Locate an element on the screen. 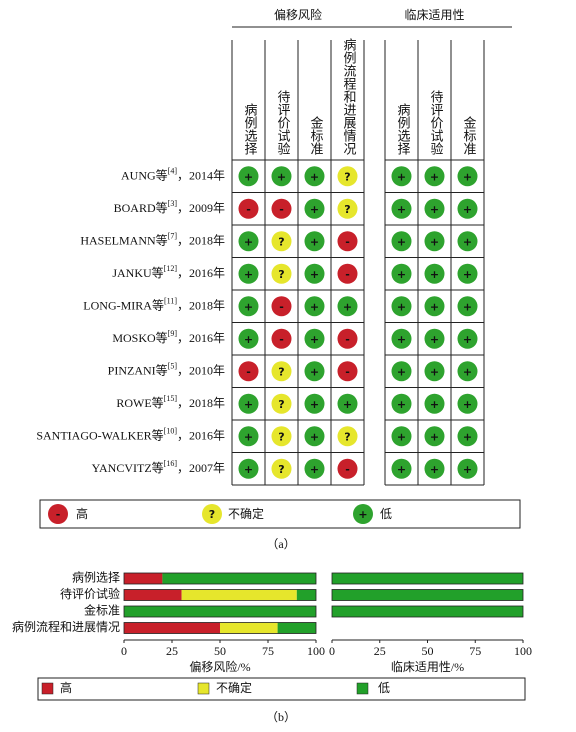  author: AUNG等 is located at coordinates (144, 175).